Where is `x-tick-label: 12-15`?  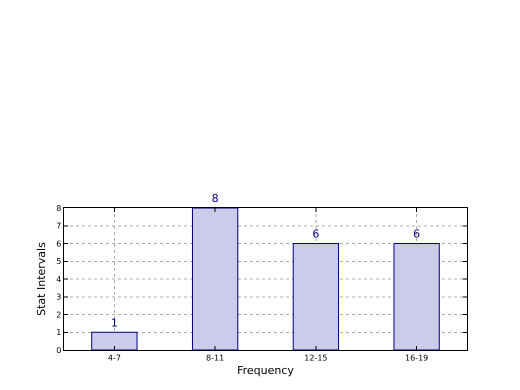
x-tick-label: 12-15 is located at coordinates (316, 358).